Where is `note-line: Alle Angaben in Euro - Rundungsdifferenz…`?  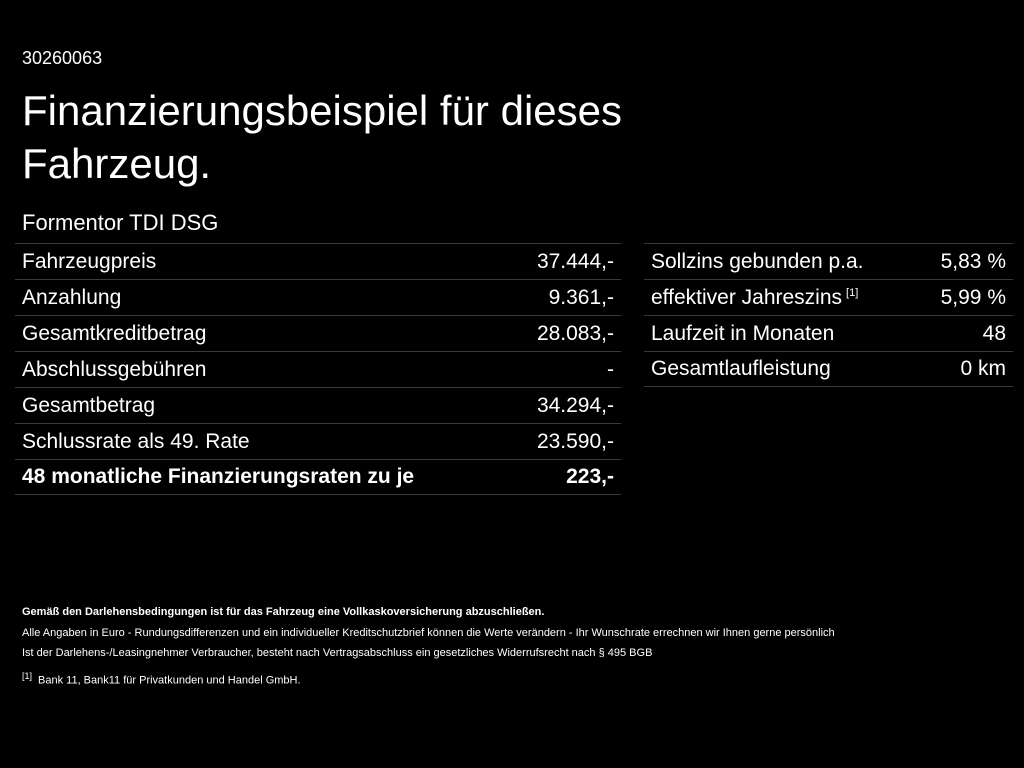 note-line: Alle Angaben in Euro - Rundungsdifferenz… is located at coordinates (428, 633).